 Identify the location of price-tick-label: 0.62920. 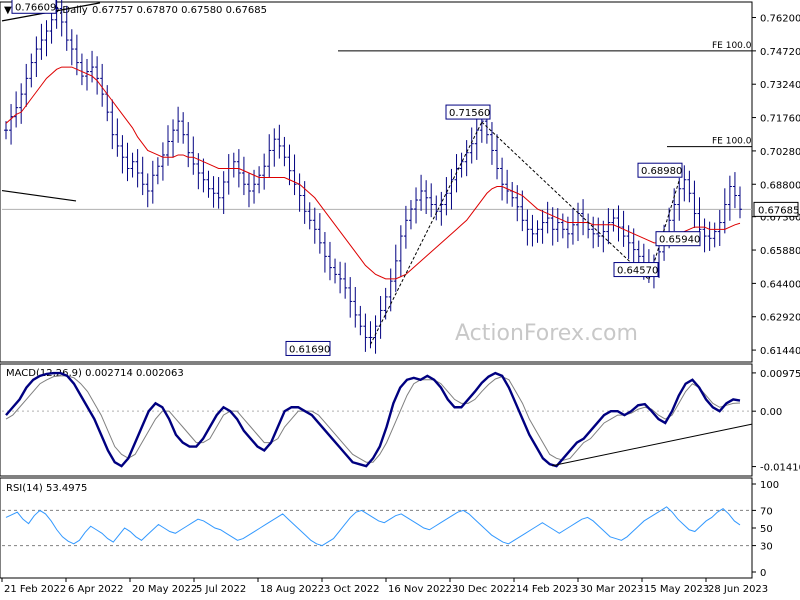
(780, 318).